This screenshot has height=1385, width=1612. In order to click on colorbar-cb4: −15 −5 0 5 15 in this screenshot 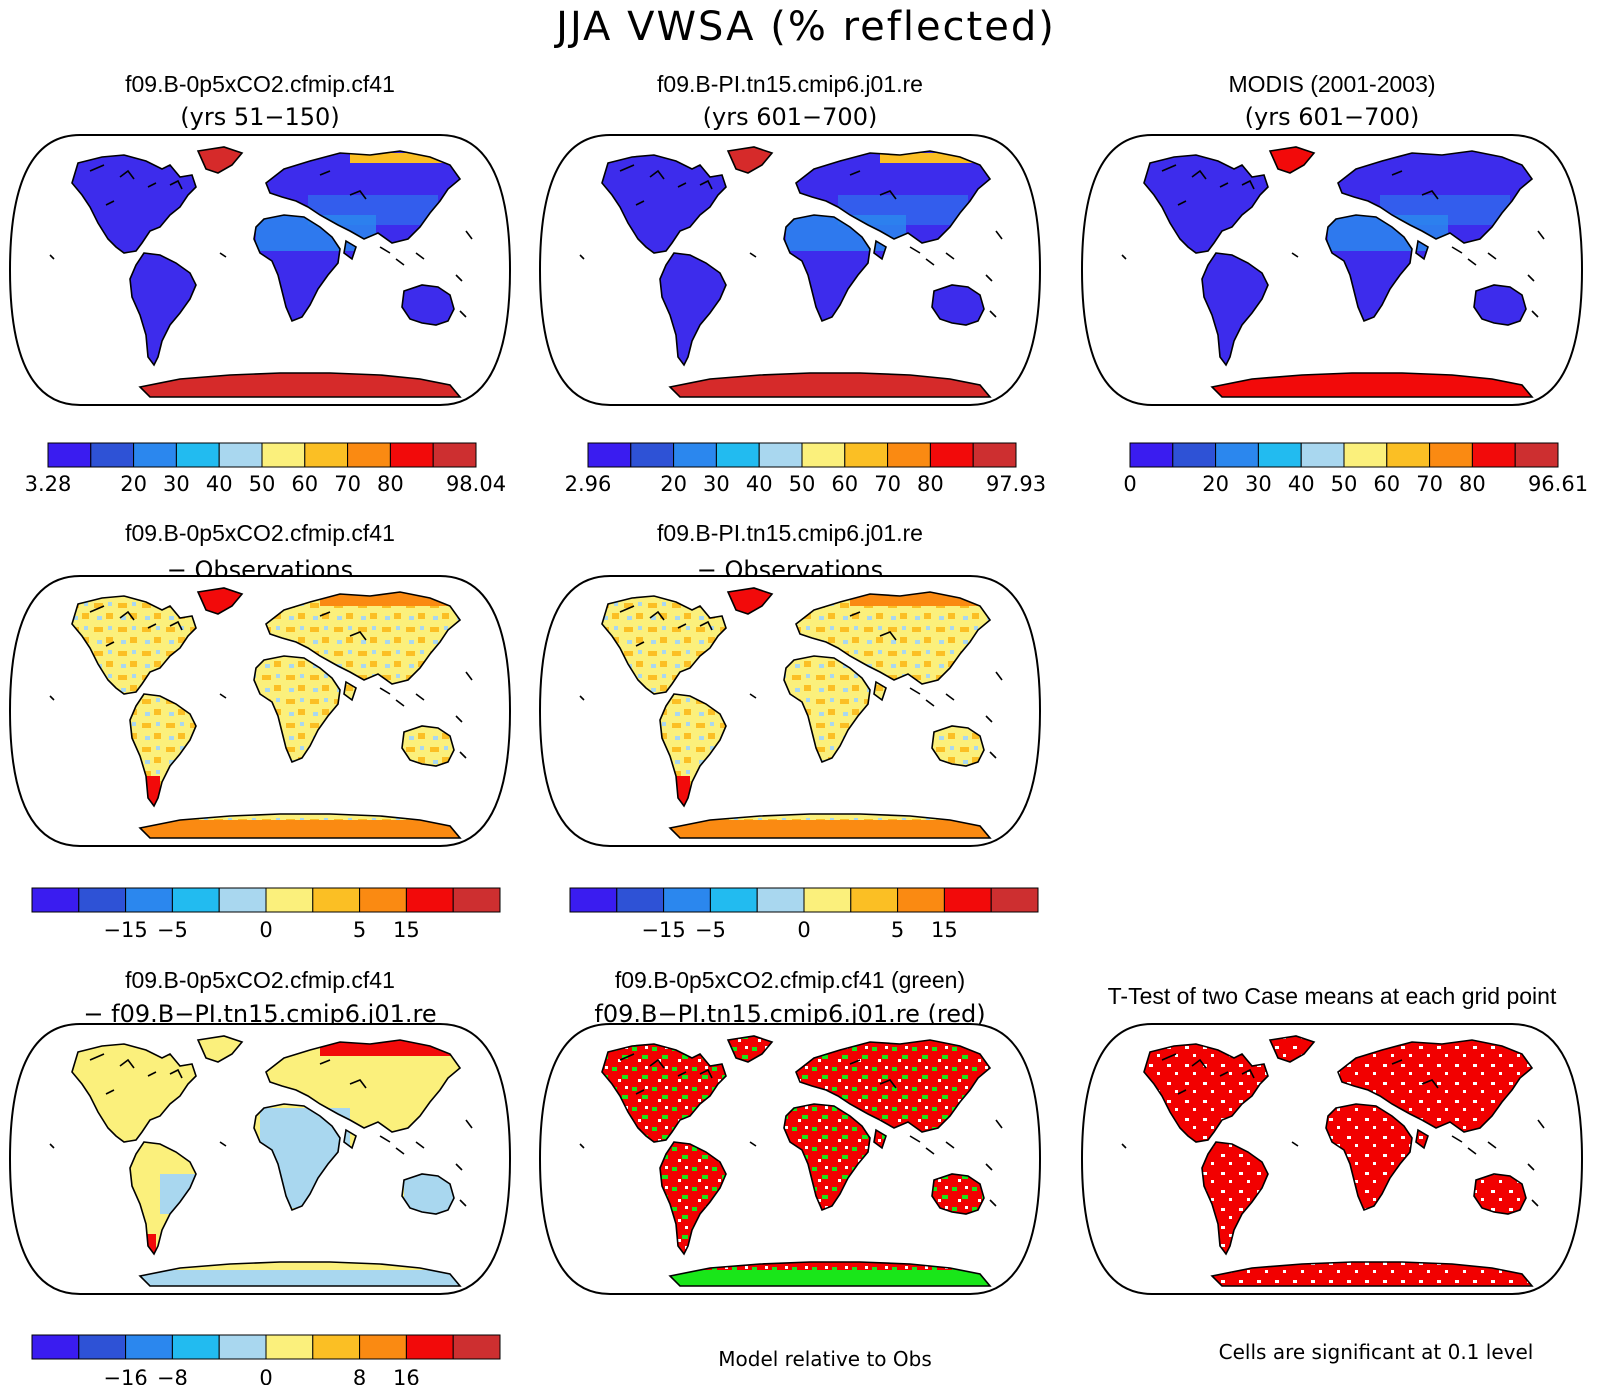, I will do `click(266, 914)`.